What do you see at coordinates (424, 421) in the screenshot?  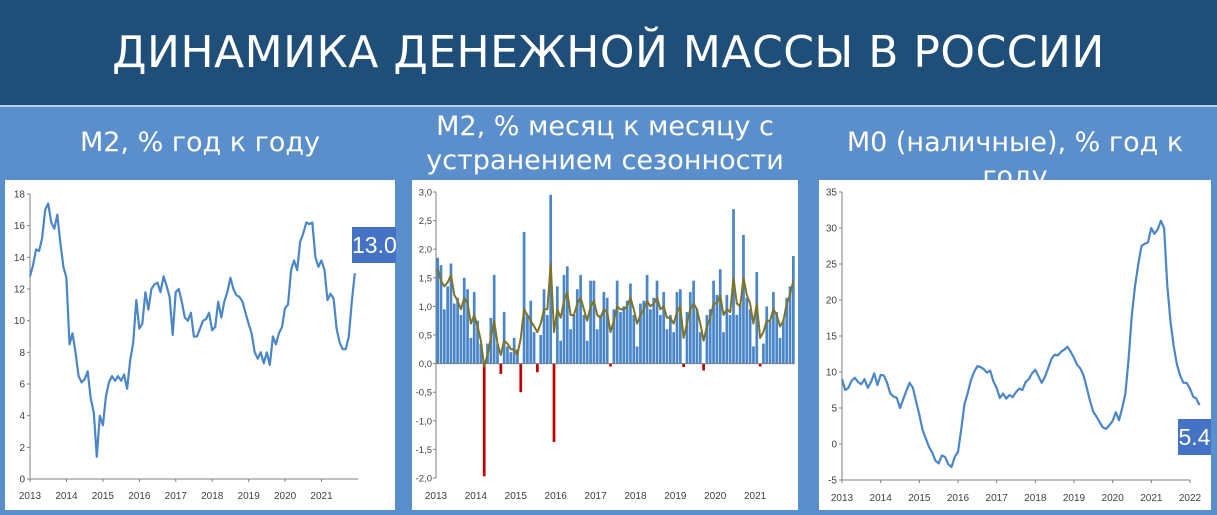 I see `y-tick-label: -1,0` at bounding box center [424, 421].